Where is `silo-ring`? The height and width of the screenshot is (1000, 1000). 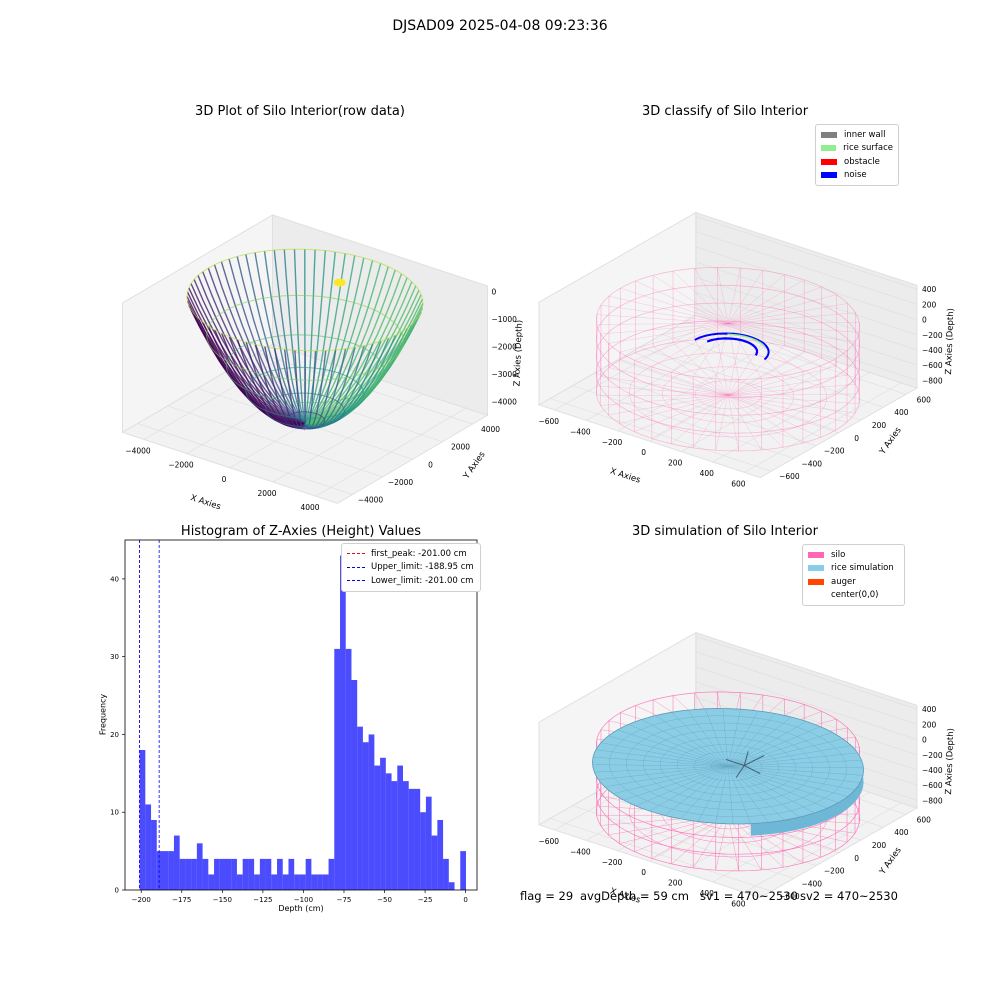 silo-ring is located at coordinates (728, 359).